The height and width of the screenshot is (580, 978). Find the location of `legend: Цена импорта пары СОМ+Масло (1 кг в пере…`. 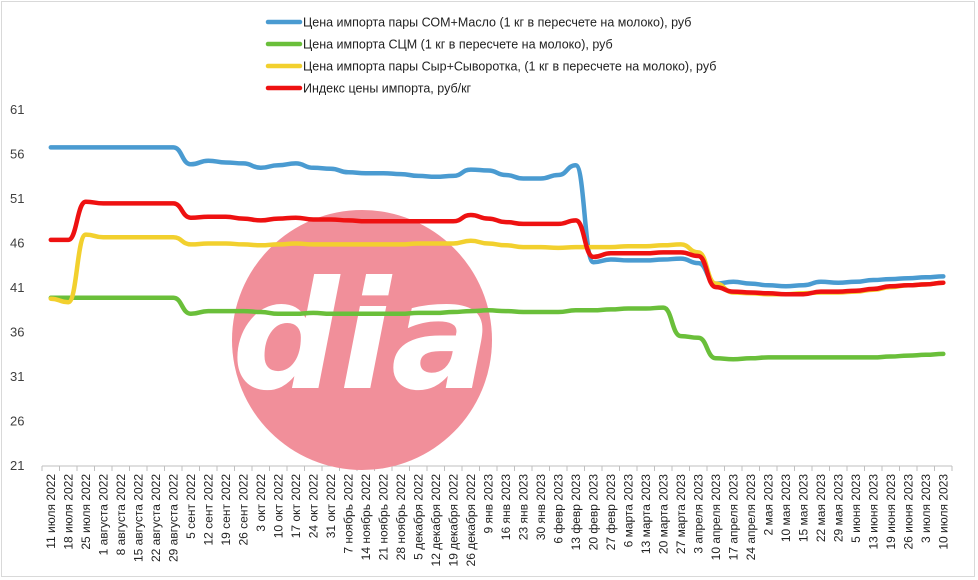

legend: Цена импорта пары СОМ+Масло (1 кг в пере… is located at coordinates (490, 56).